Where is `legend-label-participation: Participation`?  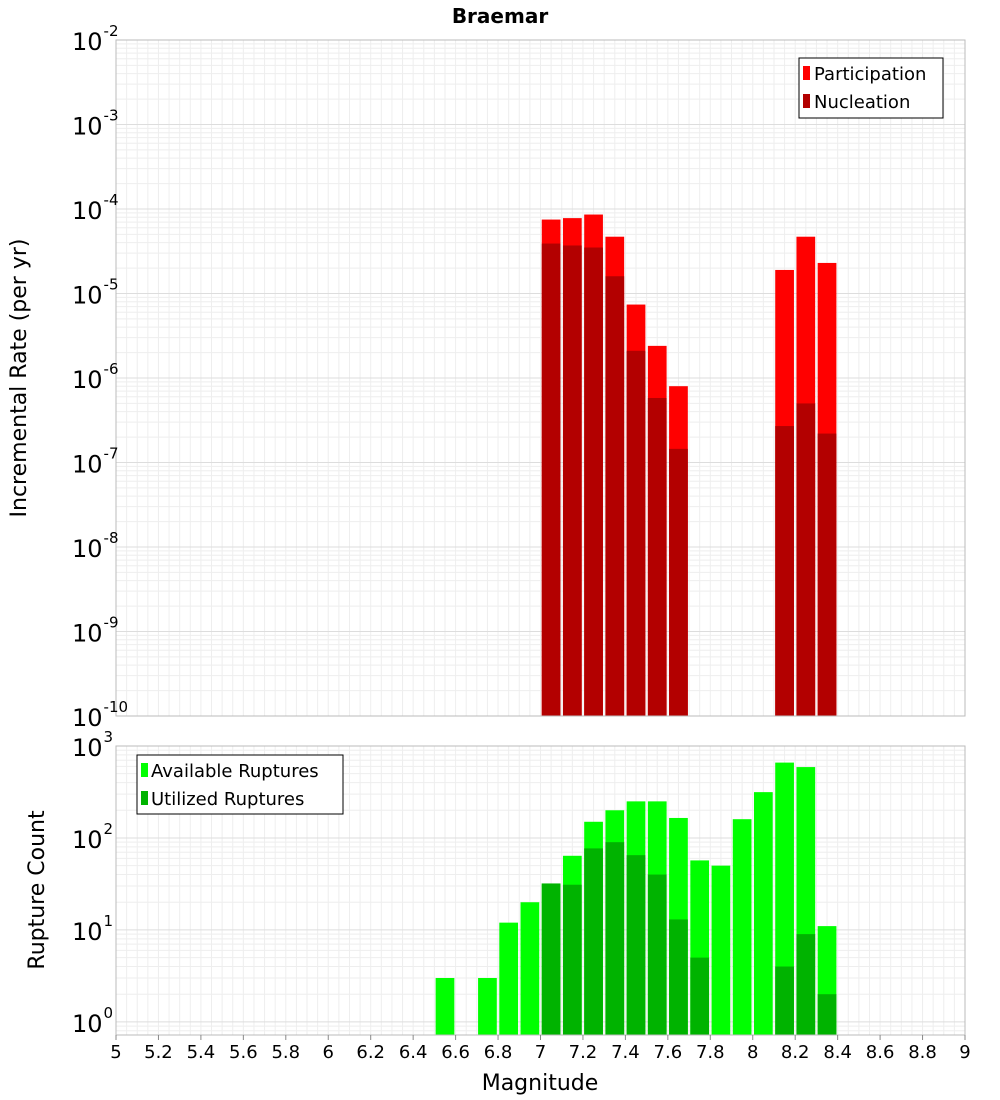 legend-label-participation: Participation is located at coordinates (870, 74).